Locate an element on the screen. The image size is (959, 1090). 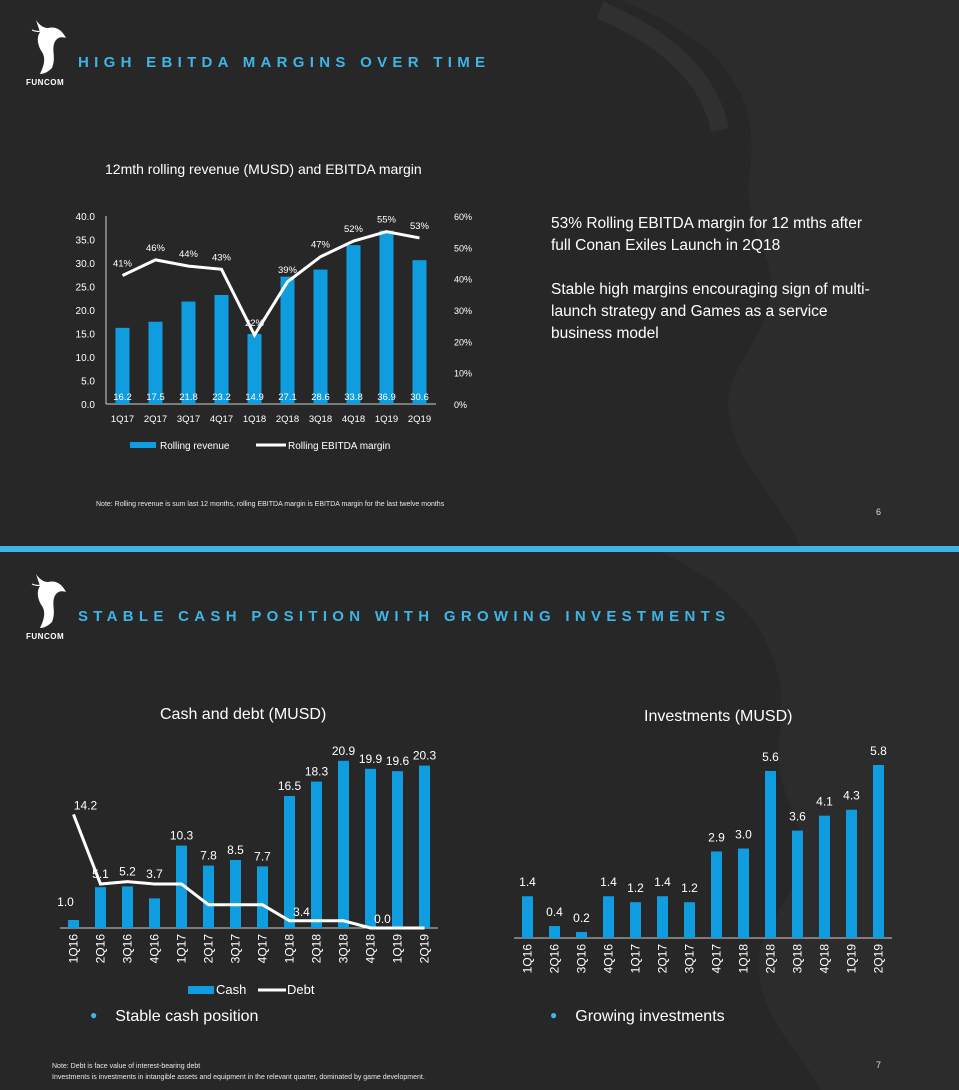
bullet-cash: ● Stable cash position is located at coordinates (174, 1017).